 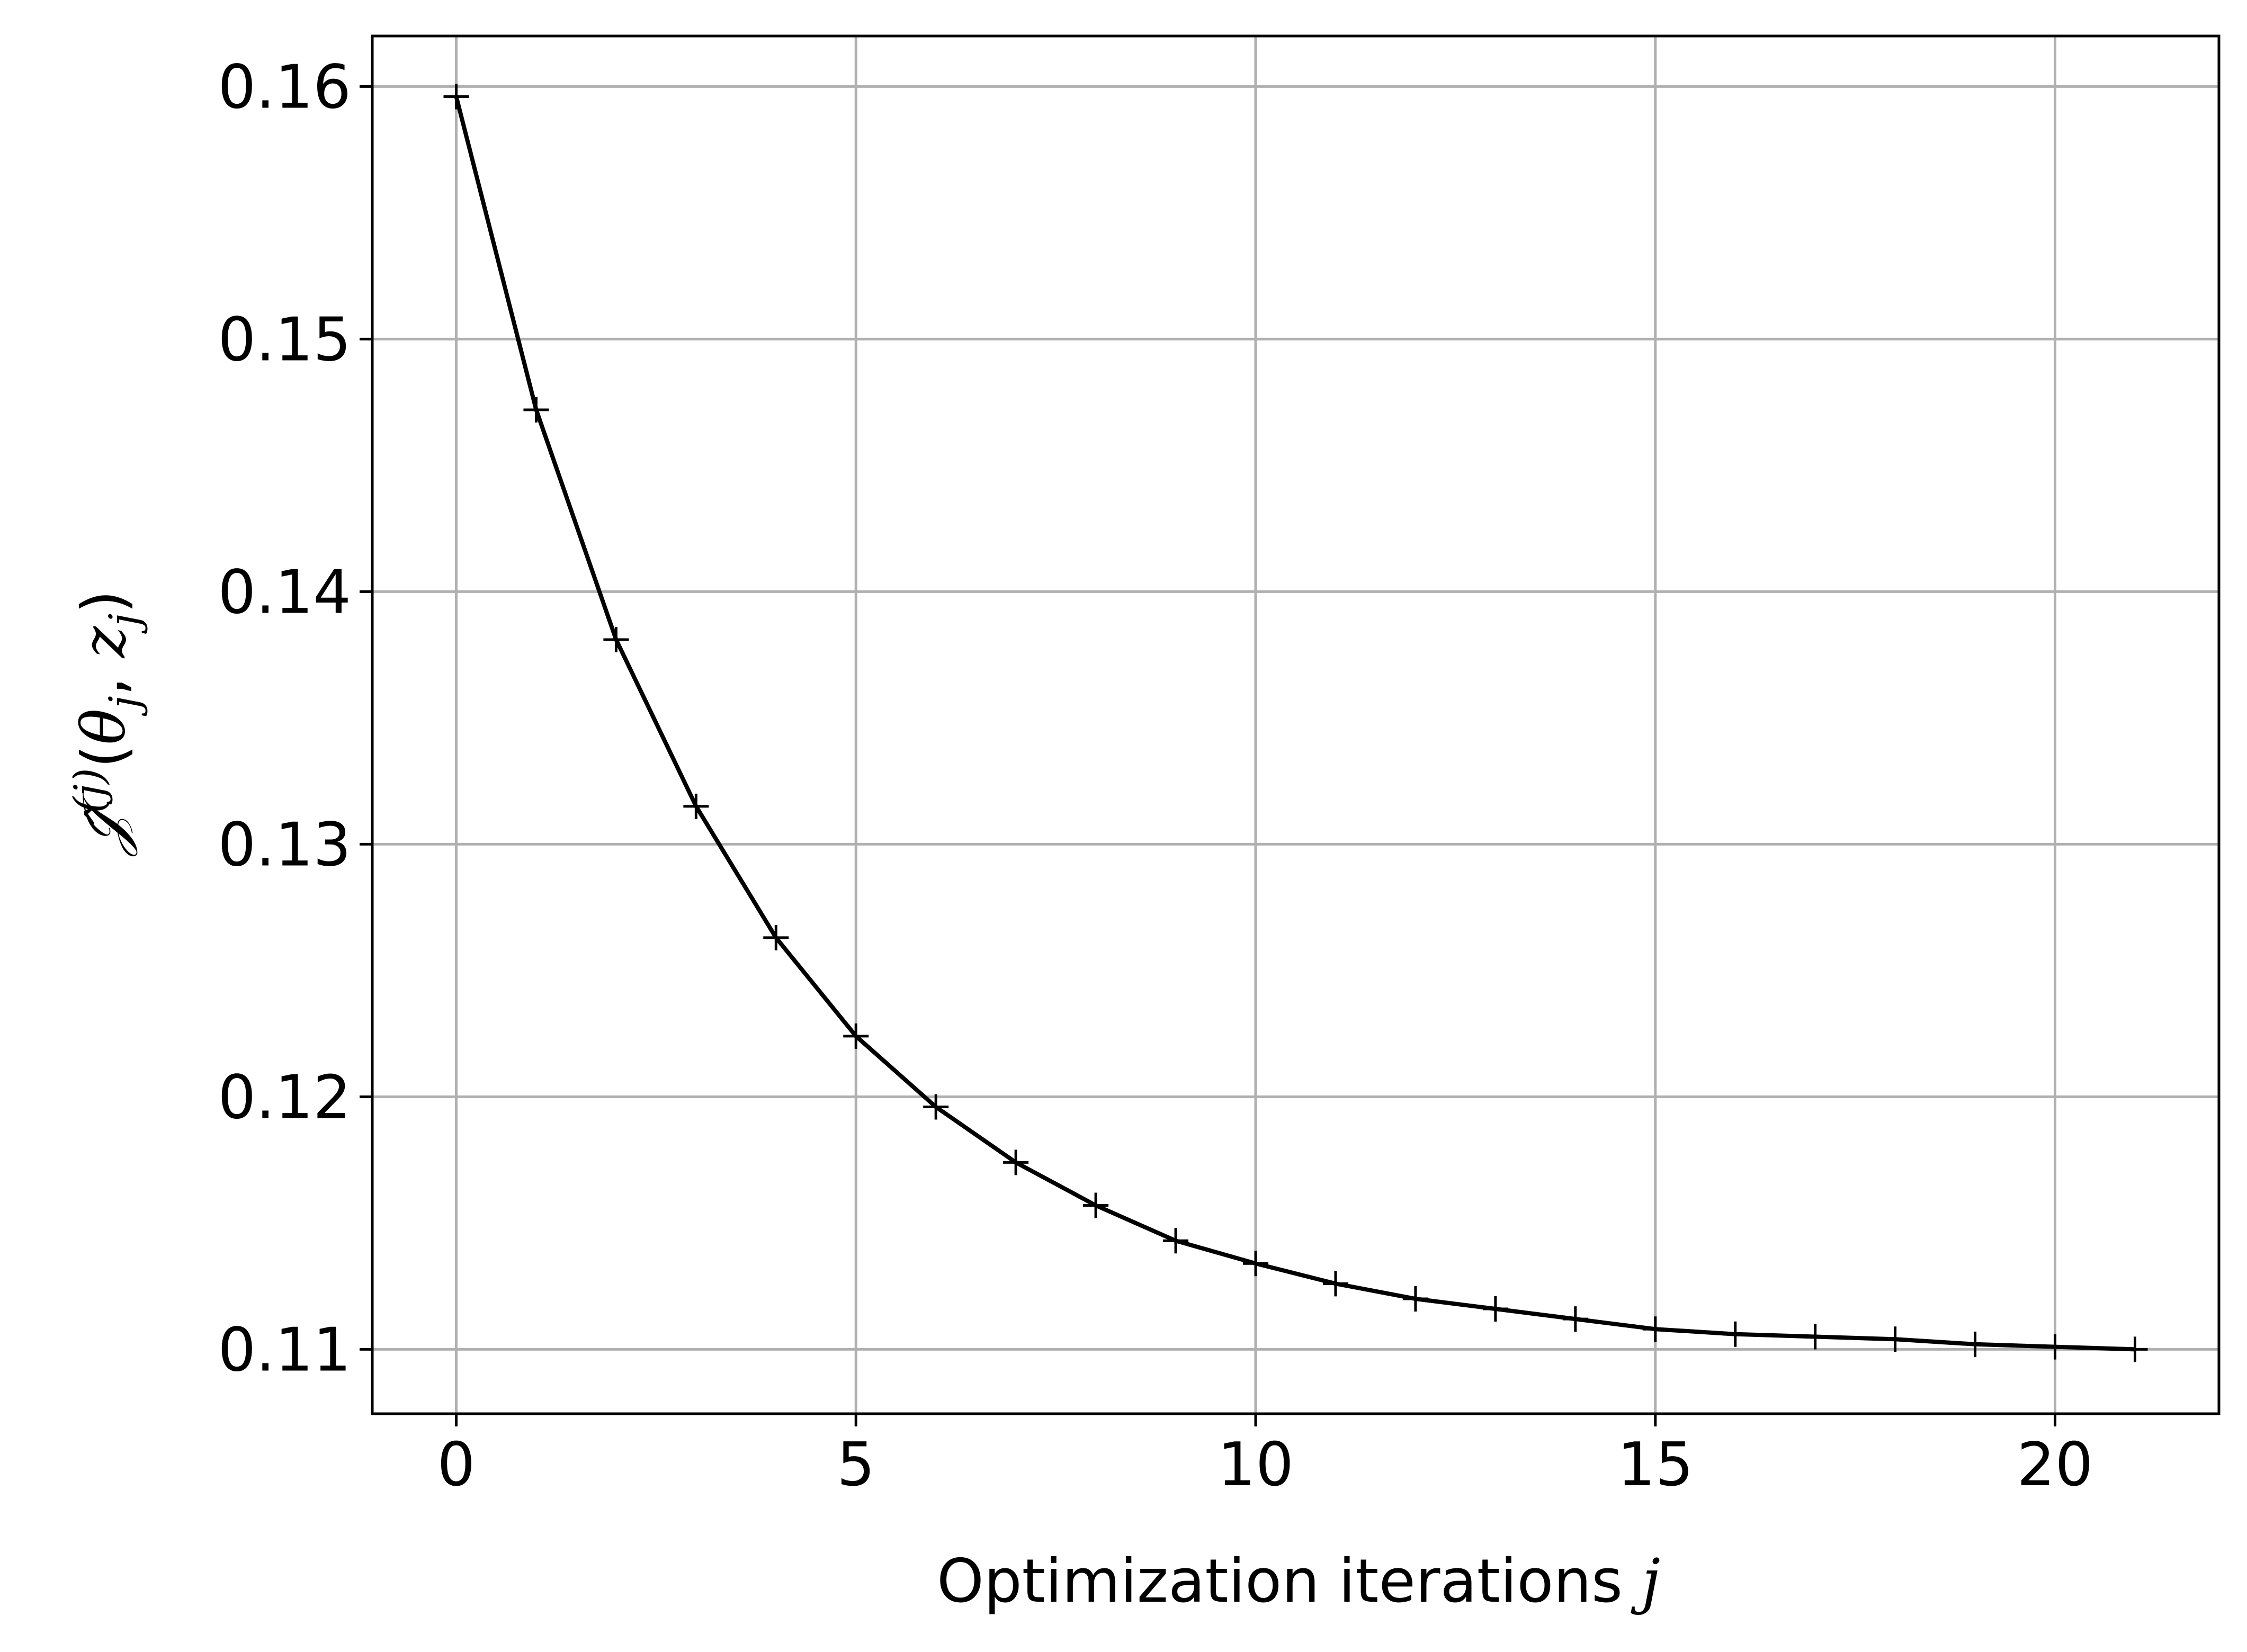 I want to click on y-axis-label: 𝒥̂(j)(θj, zj), so click(x=107, y=723).